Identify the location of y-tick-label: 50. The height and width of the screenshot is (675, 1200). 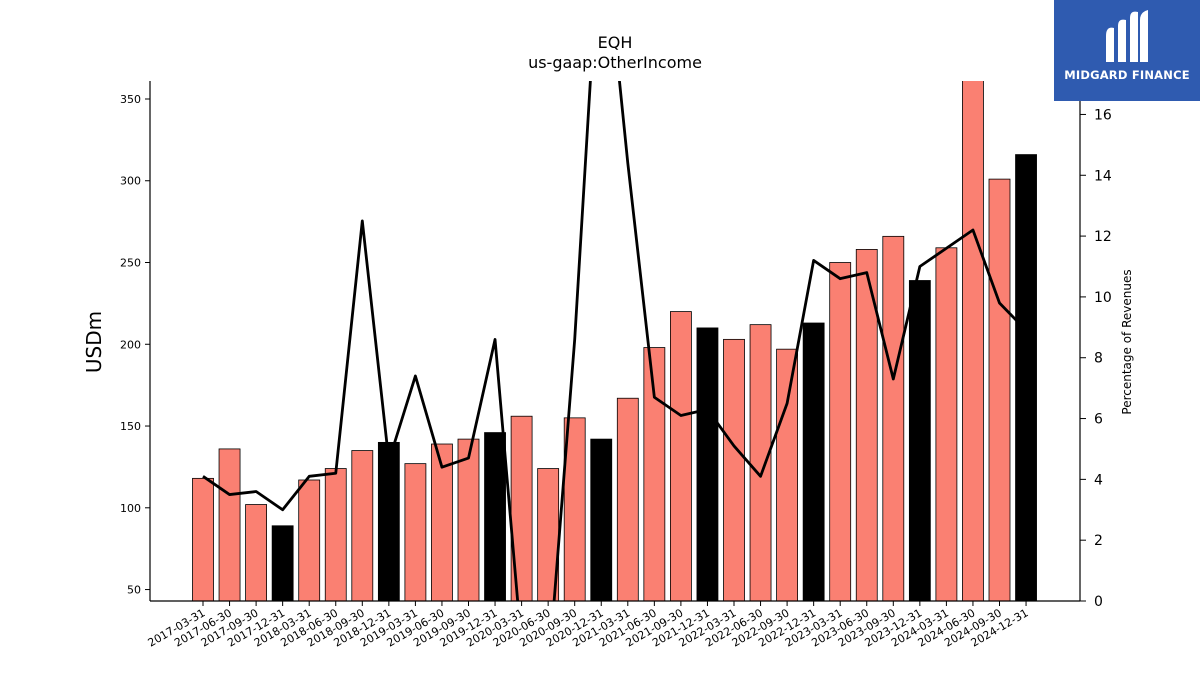
(134, 590).